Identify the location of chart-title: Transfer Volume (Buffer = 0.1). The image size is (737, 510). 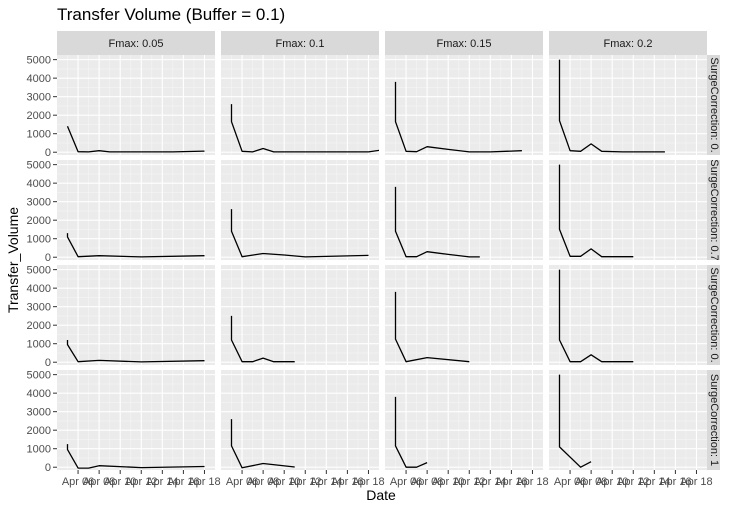
(171, 14).